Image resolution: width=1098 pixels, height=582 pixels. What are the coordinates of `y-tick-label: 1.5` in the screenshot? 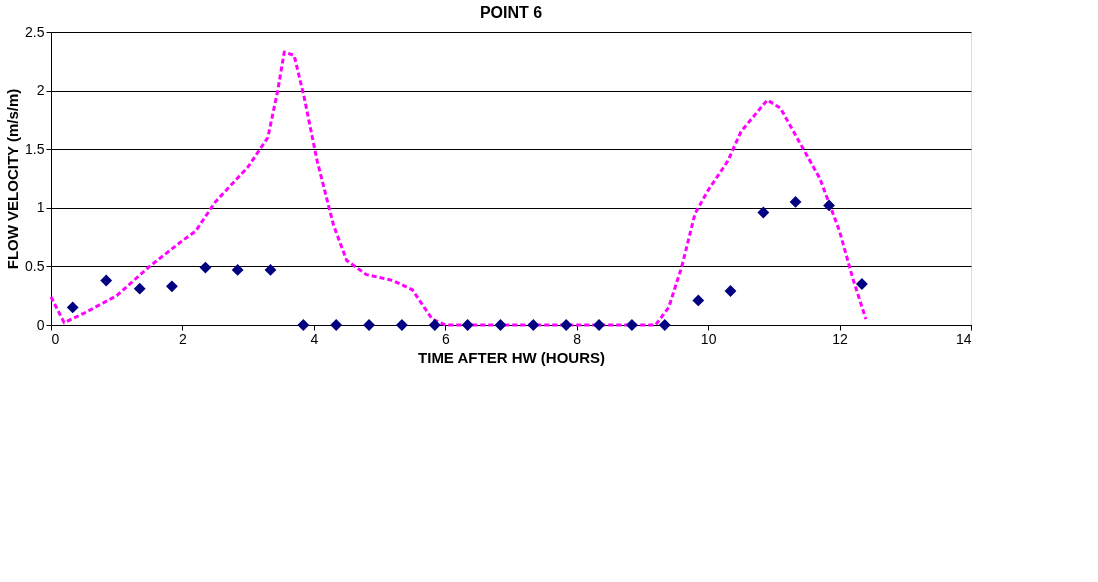 It's located at (35, 148).